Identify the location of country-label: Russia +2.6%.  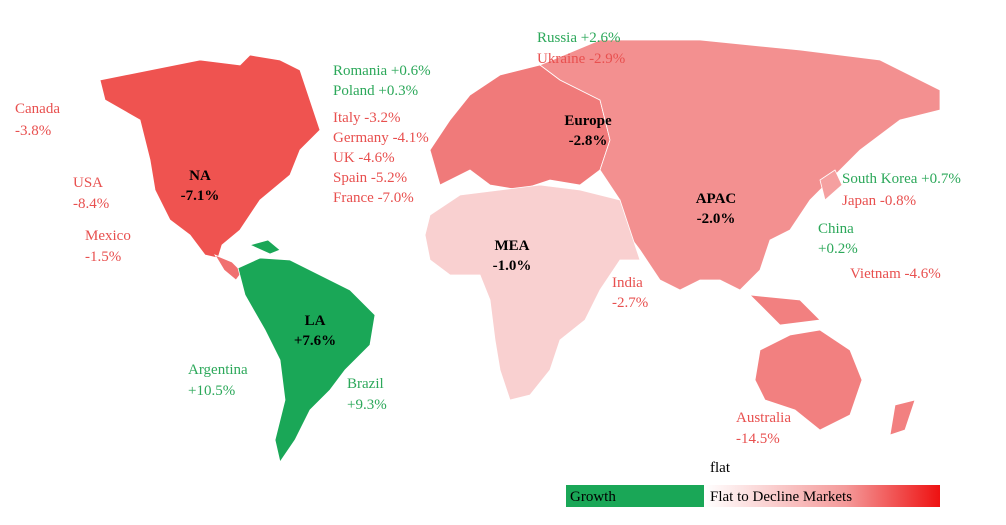
(578, 38).